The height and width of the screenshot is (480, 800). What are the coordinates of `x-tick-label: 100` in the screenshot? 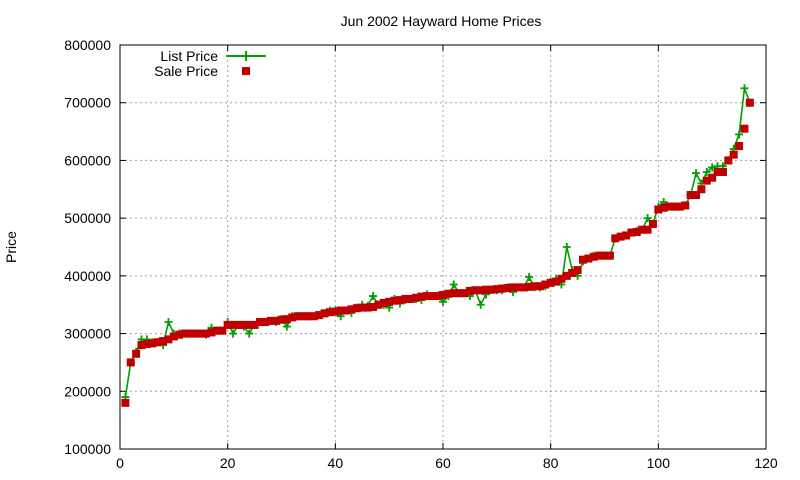 It's located at (659, 463).